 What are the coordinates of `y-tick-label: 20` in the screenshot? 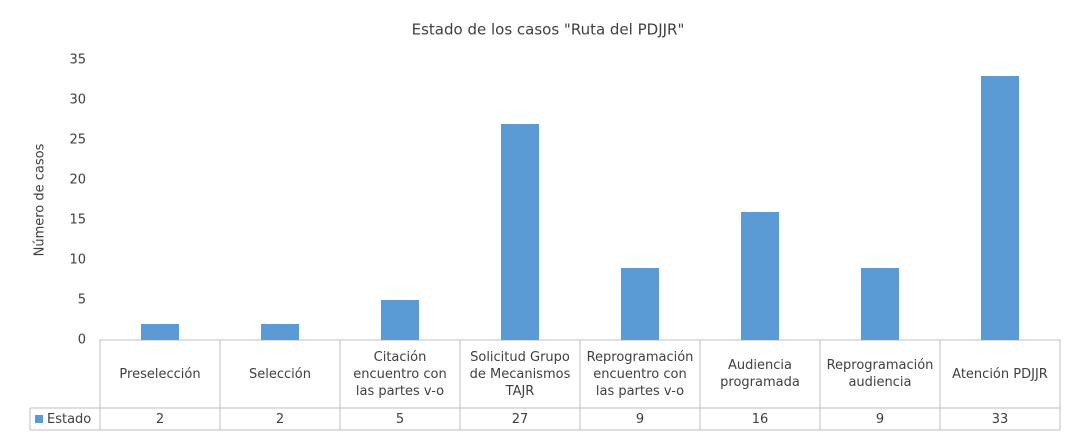 It's located at (77, 180).